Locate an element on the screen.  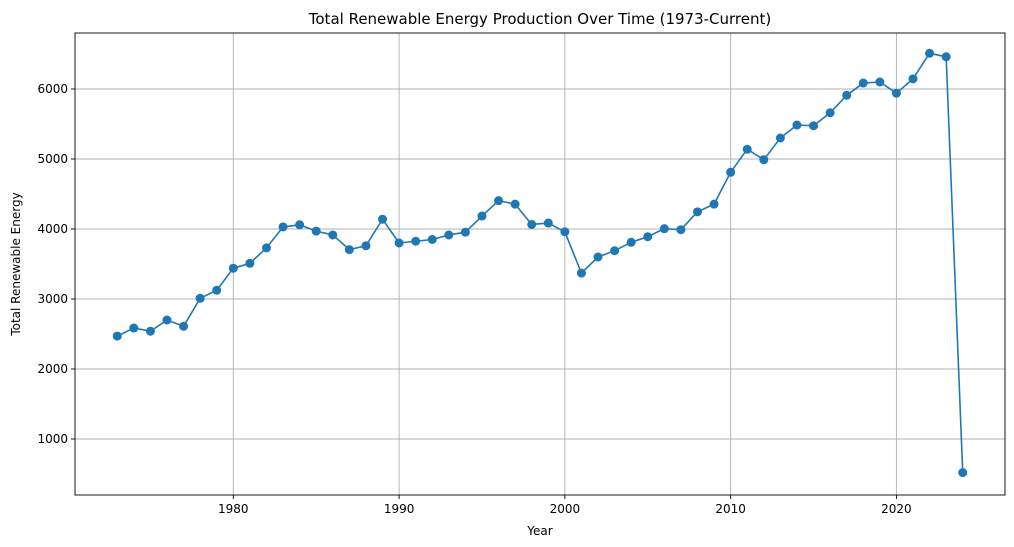
y-axis-ticks: 1000 2000 3000 4000 5000 6000 is located at coordinates (56, 264).